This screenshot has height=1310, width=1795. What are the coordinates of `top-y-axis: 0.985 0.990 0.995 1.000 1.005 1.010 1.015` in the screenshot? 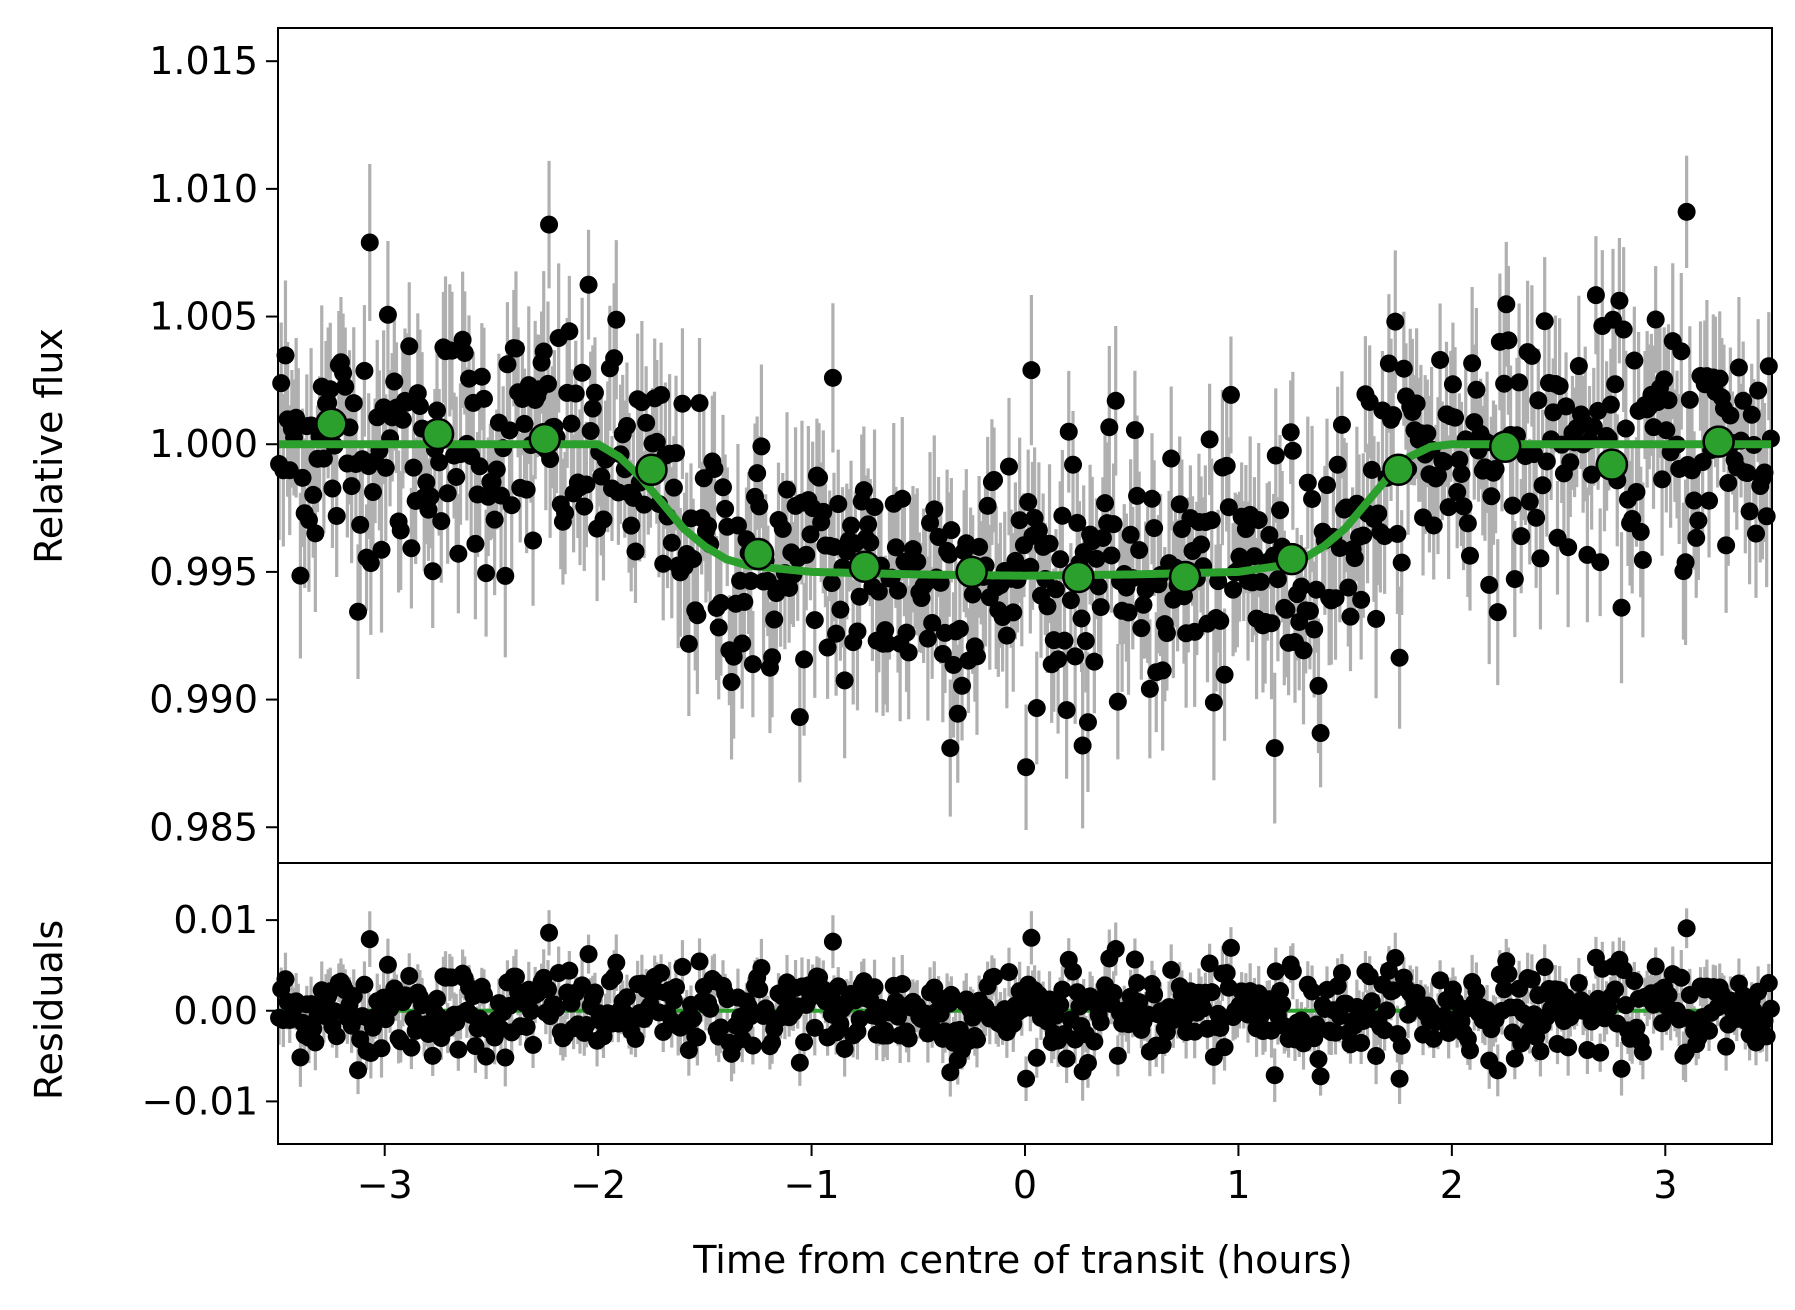 It's located at (213, 444).